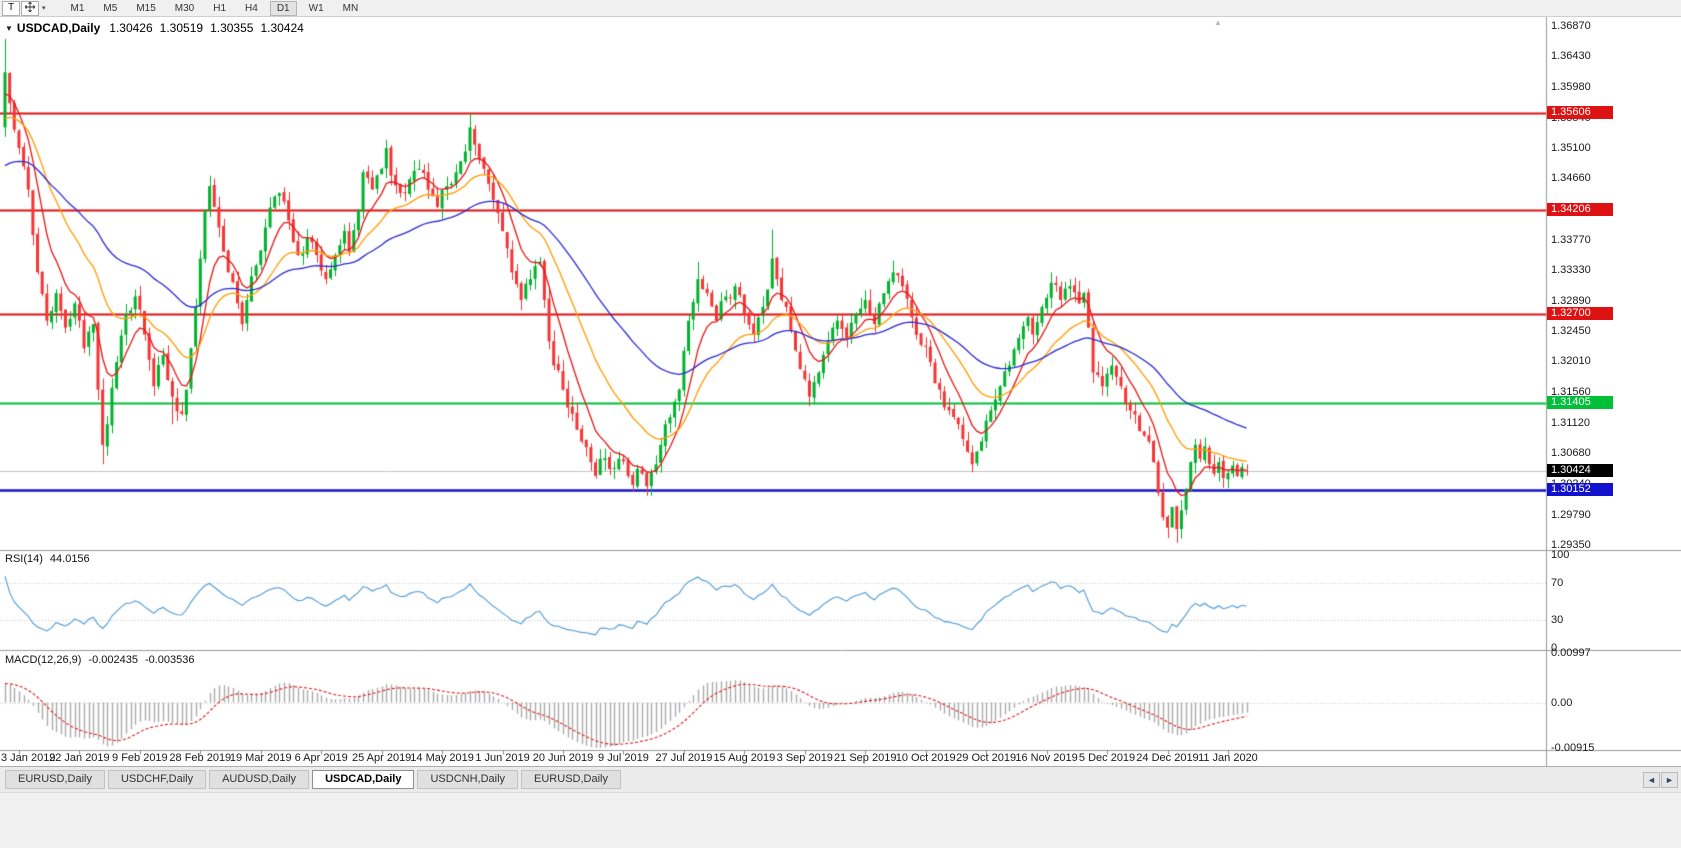 The image size is (1681, 848). I want to click on crosshair-tool-button, so click(30, 8).